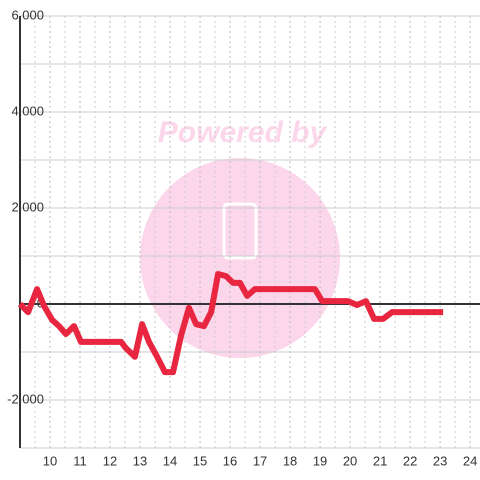 The image size is (480, 480). Describe the element at coordinates (25, 398) in the screenshot. I see `y-tick-label: -2,000` at that location.